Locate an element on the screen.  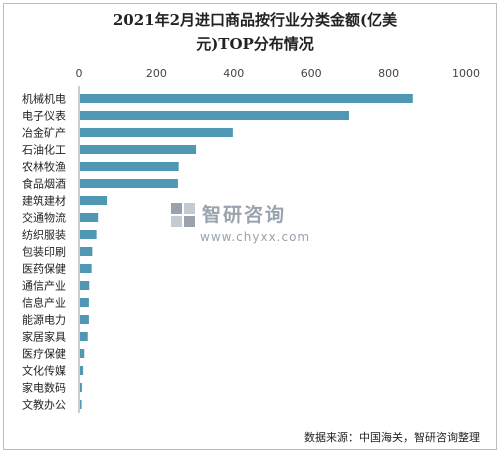
category-label: 通信产业 is located at coordinates (44, 286).